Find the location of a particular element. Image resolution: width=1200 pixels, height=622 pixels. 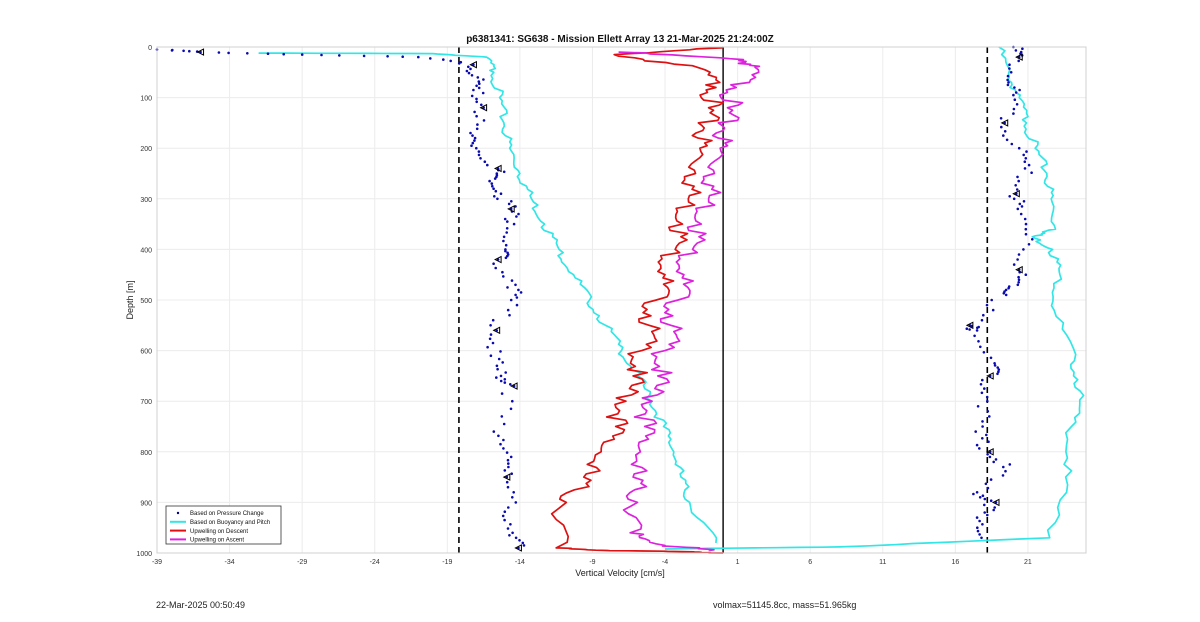

y-tick-label: 900 is located at coordinates (146, 503).